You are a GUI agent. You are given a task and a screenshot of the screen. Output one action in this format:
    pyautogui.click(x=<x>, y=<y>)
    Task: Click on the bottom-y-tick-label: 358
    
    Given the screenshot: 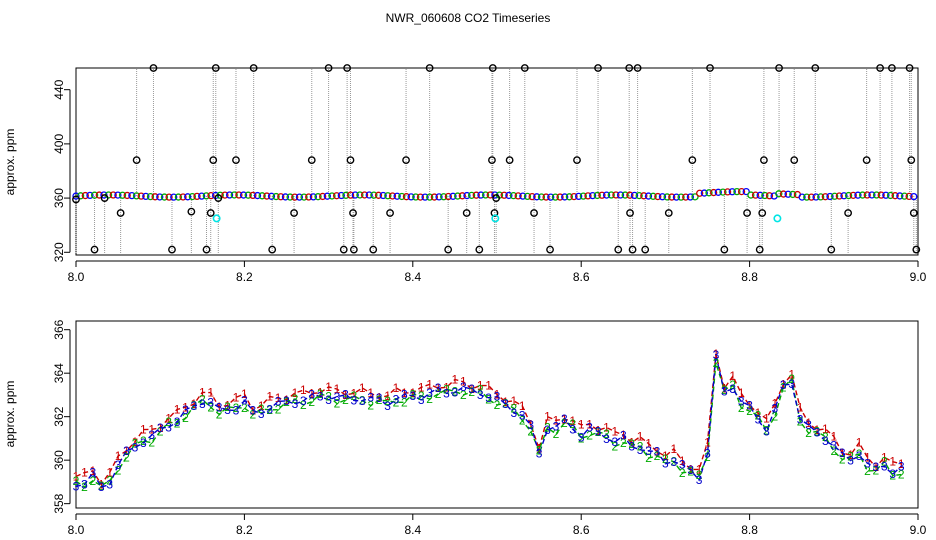 What is the action you would take?
    pyautogui.click(x=59, y=503)
    